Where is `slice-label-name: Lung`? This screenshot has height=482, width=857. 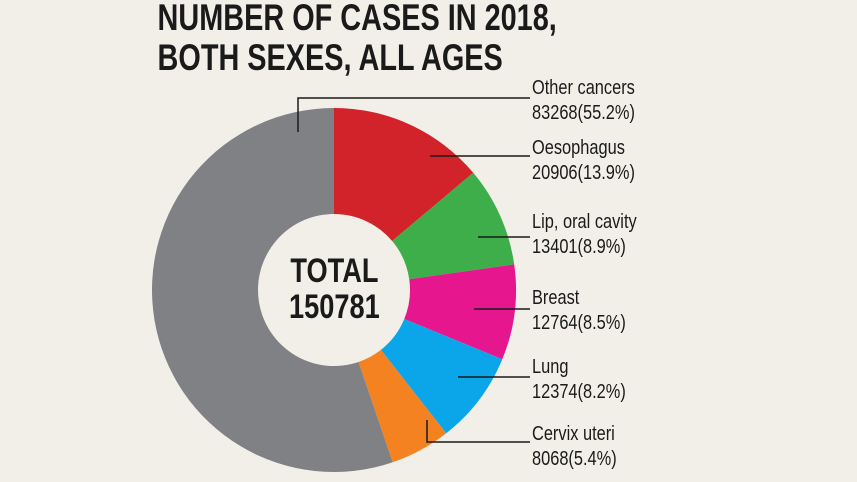
slice-label-name: Lung is located at coordinates (550, 365).